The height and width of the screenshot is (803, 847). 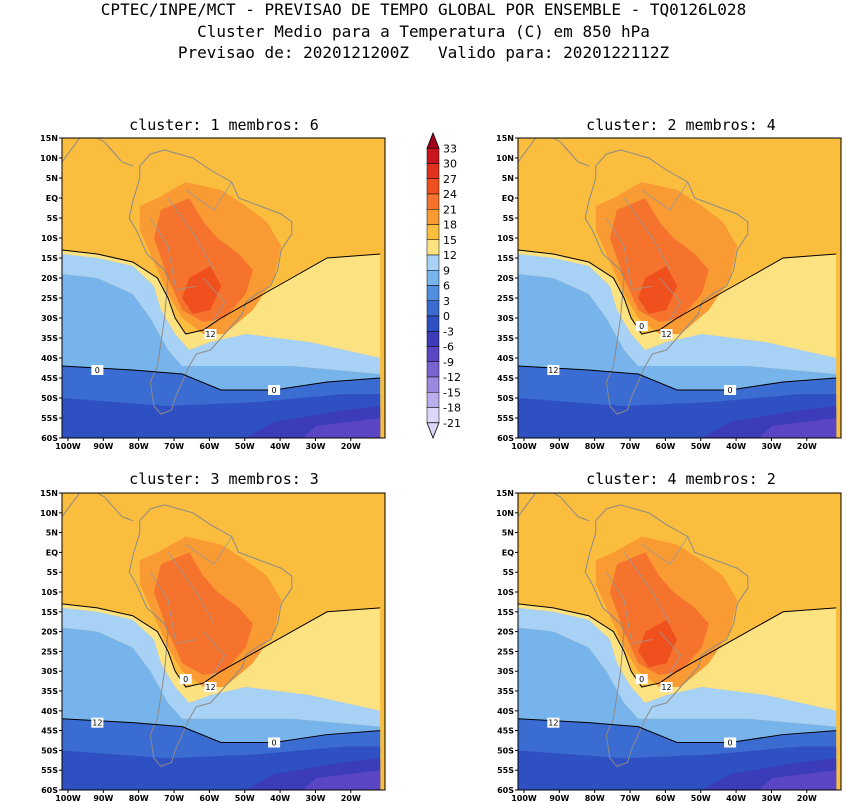 I want to click on colorbar-label: 6, so click(x=446, y=286).